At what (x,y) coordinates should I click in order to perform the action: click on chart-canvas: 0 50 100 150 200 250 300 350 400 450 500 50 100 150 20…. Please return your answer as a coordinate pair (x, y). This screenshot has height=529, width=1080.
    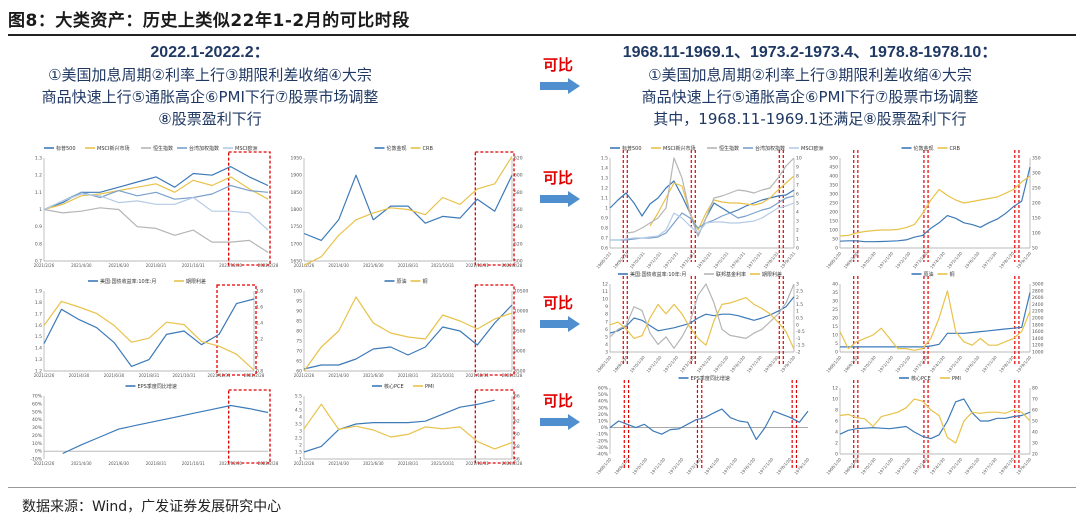
    Looking at the image, I should click on (933, 207).